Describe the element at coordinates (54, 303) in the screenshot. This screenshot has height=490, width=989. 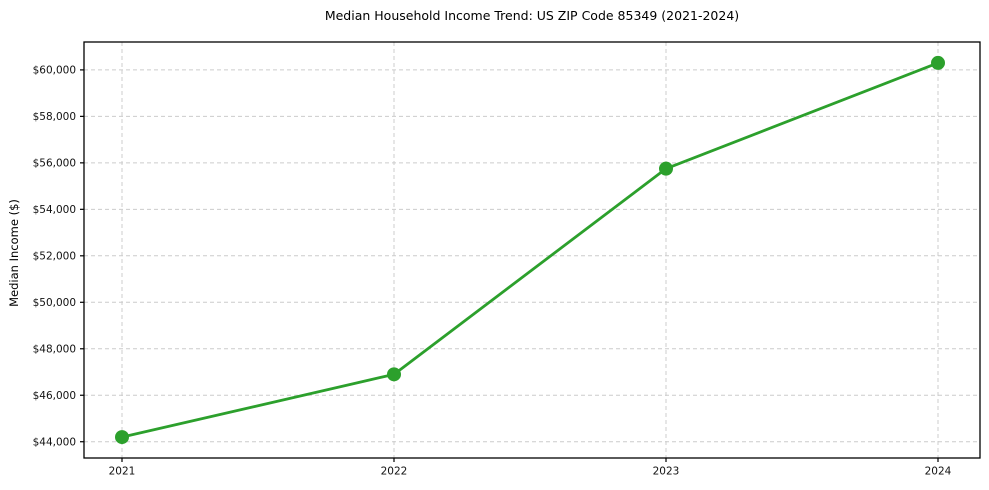
I see `y-tick-label: $50,000` at that location.